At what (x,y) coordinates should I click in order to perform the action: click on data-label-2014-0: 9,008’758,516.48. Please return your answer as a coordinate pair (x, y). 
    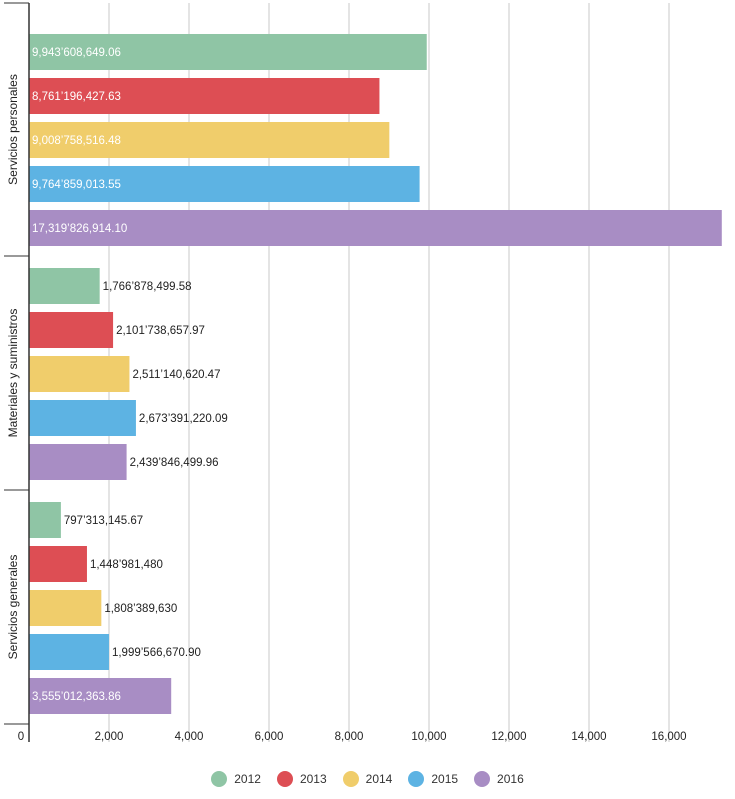
    Looking at the image, I should click on (76, 141).